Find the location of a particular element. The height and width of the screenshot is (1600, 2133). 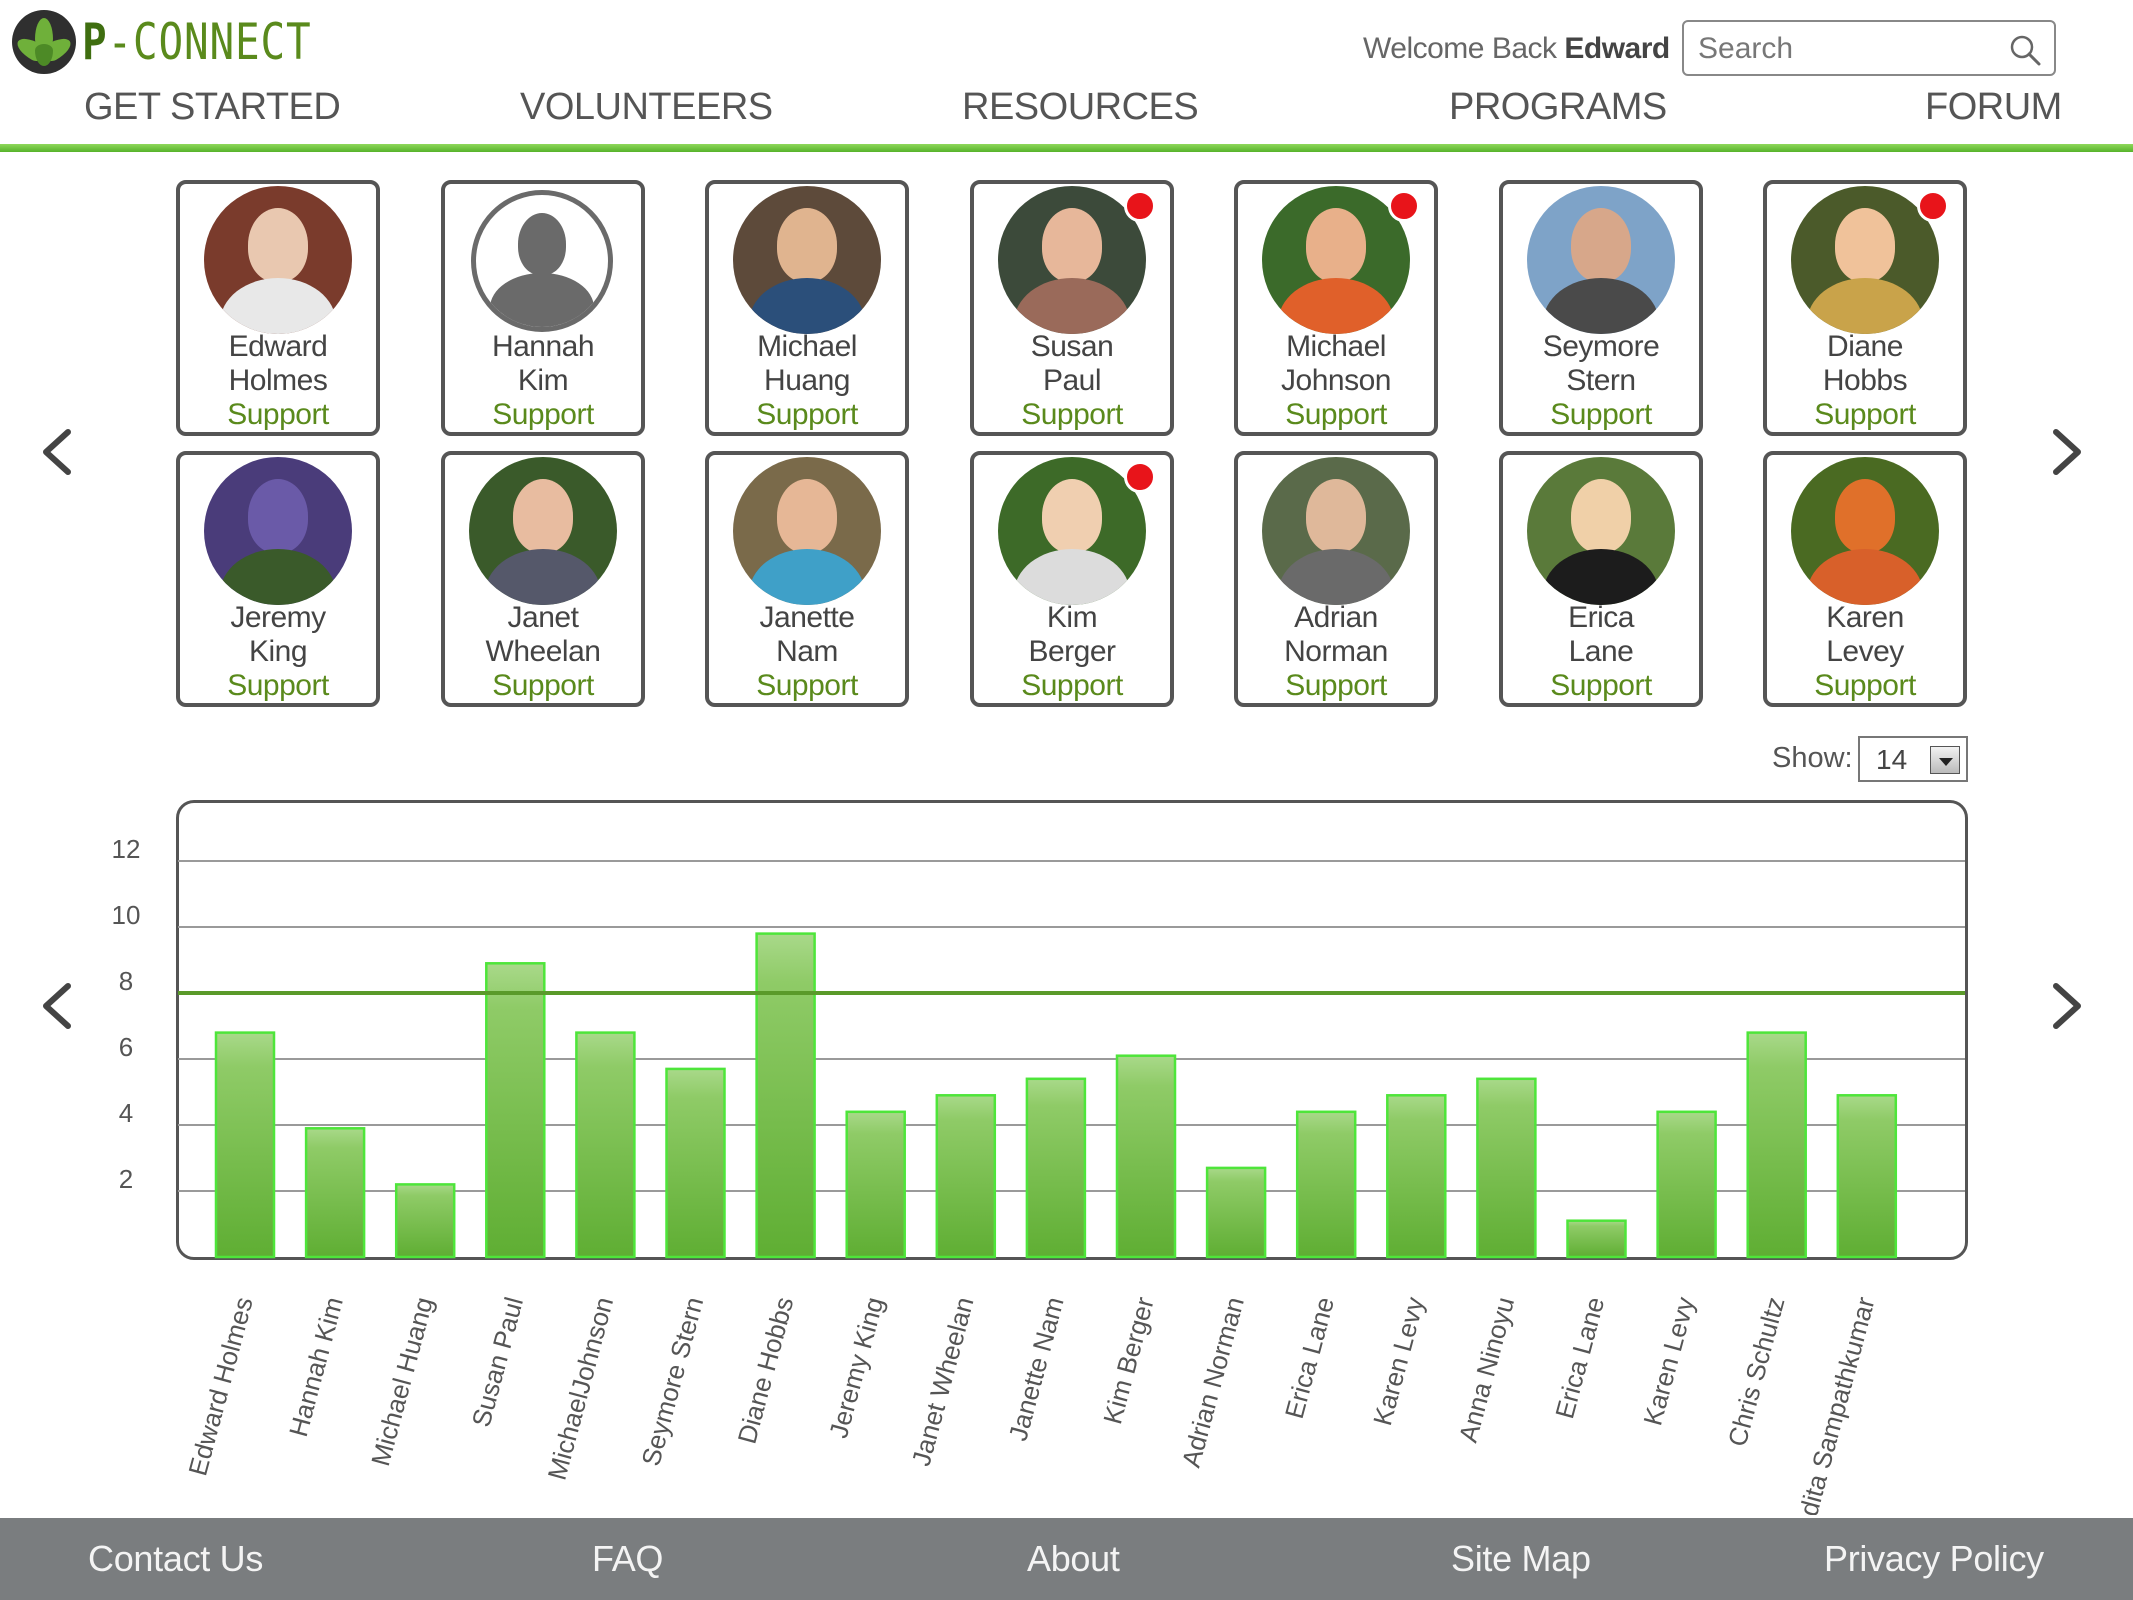

volunteer-card: Janette Nam Support is located at coordinates (807, 579).